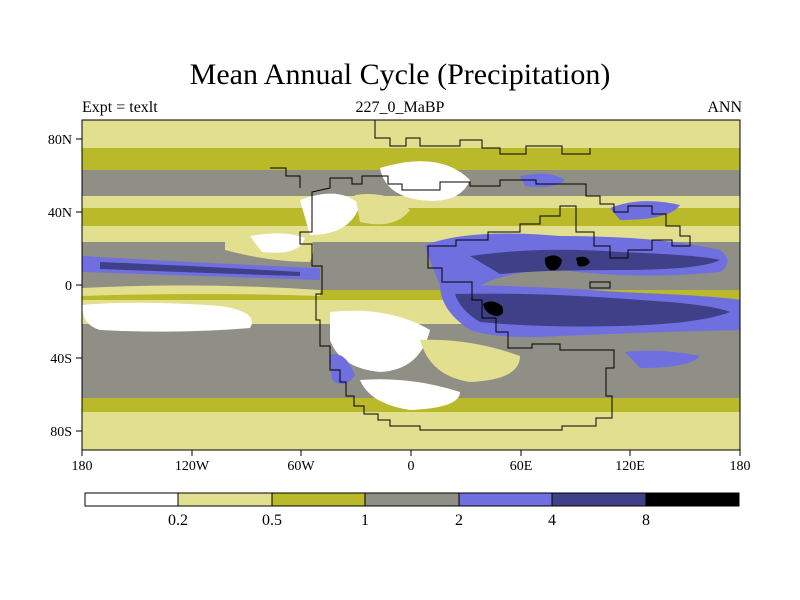 The width and height of the screenshot is (800, 600). I want to click on northwest-island-outline, so click(285, 177).